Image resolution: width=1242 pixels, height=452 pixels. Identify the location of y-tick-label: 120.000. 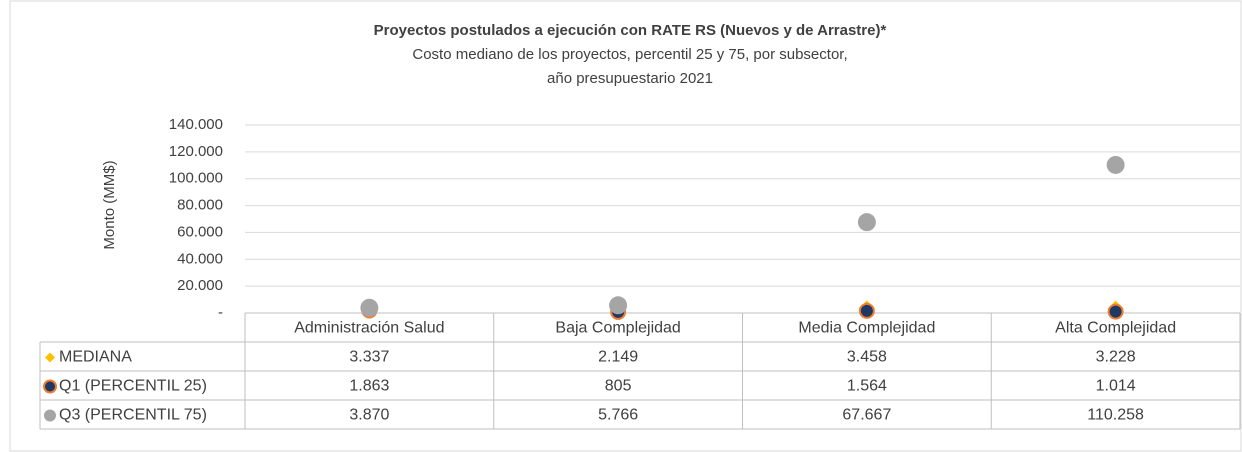
(196, 151).